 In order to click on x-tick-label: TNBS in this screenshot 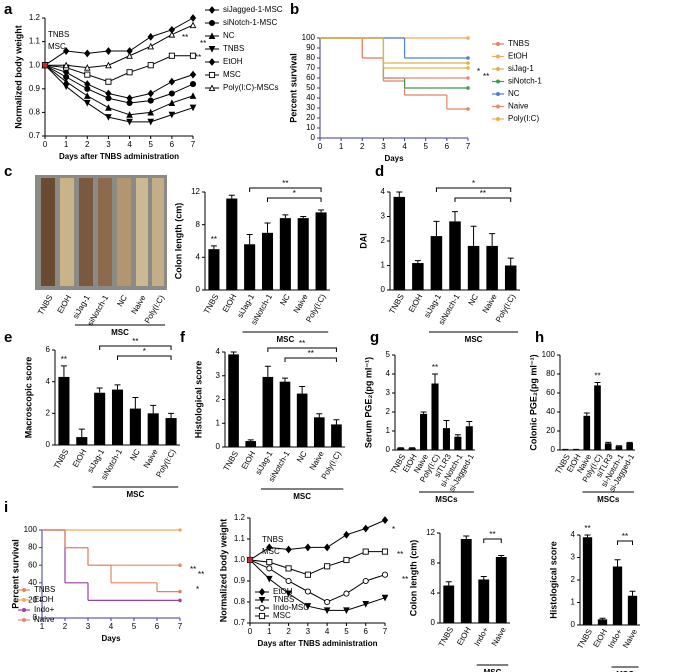, I will do `click(61, 459)`.